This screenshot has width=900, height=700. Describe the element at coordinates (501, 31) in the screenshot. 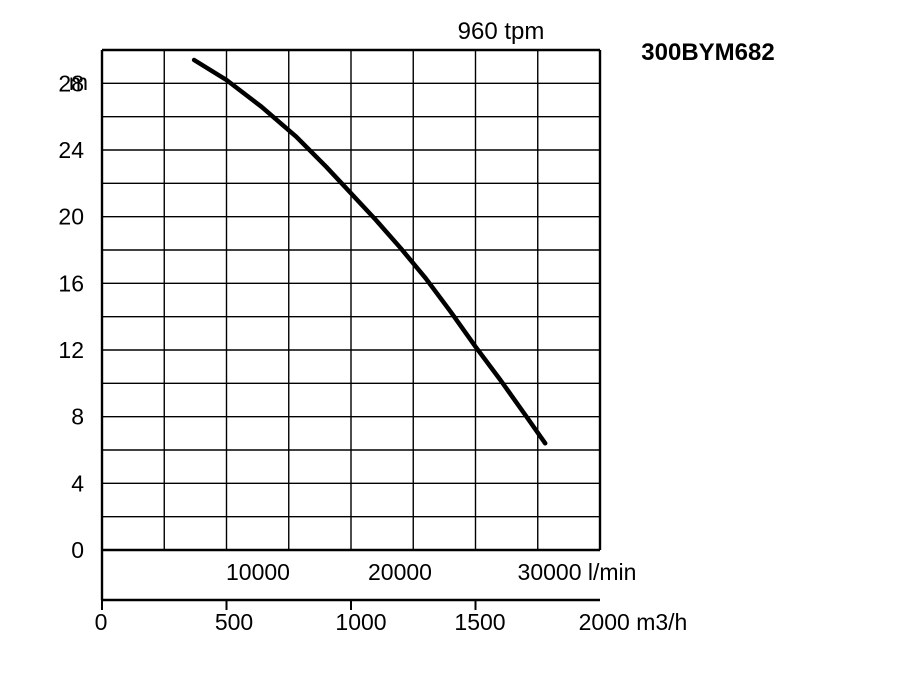

I see `chart-subtitle: 960 tpm` at that location.